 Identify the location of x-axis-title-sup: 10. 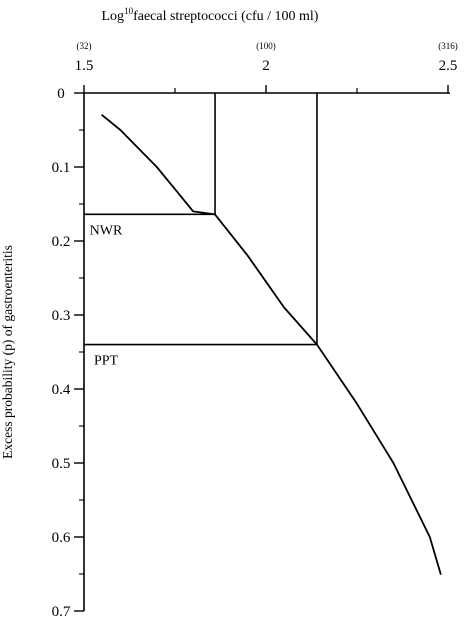
(129, 11).